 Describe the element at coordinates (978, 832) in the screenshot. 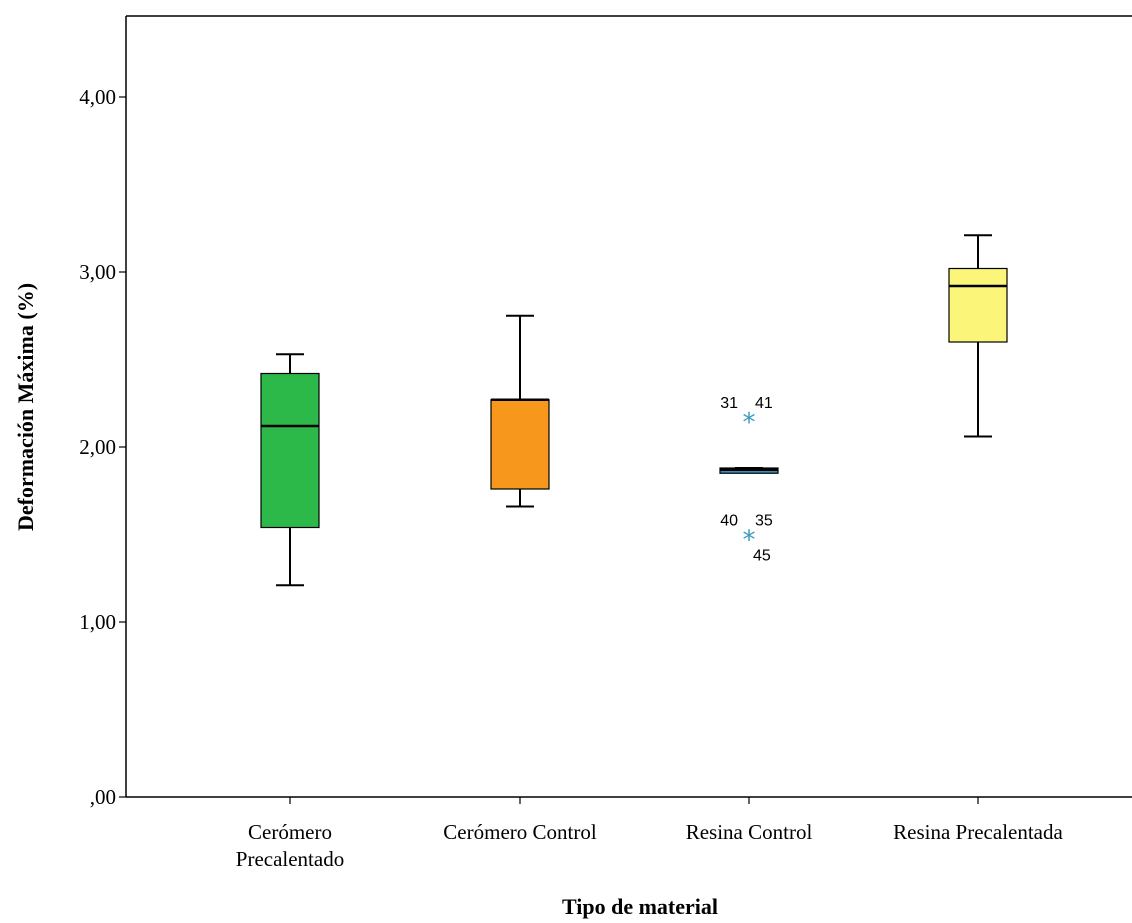

I see `x-tick-label: Resina Precalentada` at that location.